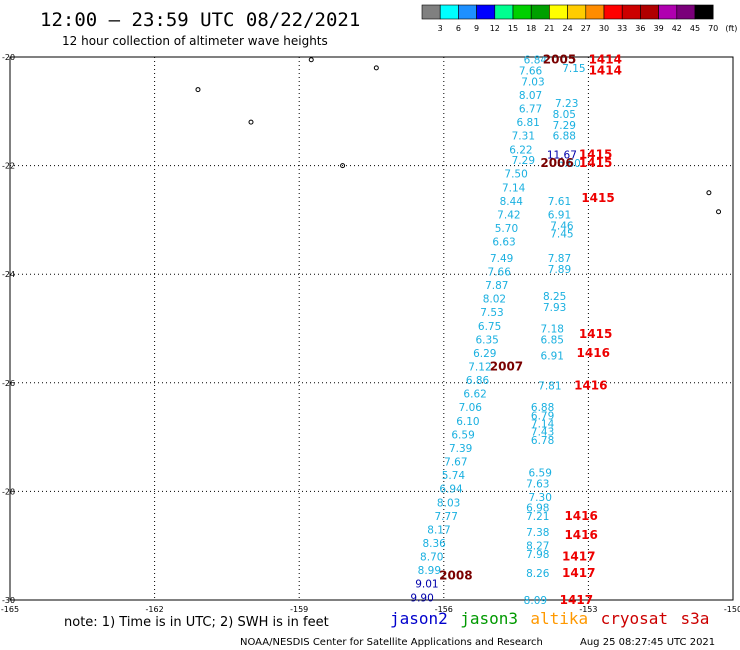  Describe the element at coordinates (647, 642) in the screenshot. I see `footer-timestamp: Aug 25 08:27:45 UTC 2021` at that location.